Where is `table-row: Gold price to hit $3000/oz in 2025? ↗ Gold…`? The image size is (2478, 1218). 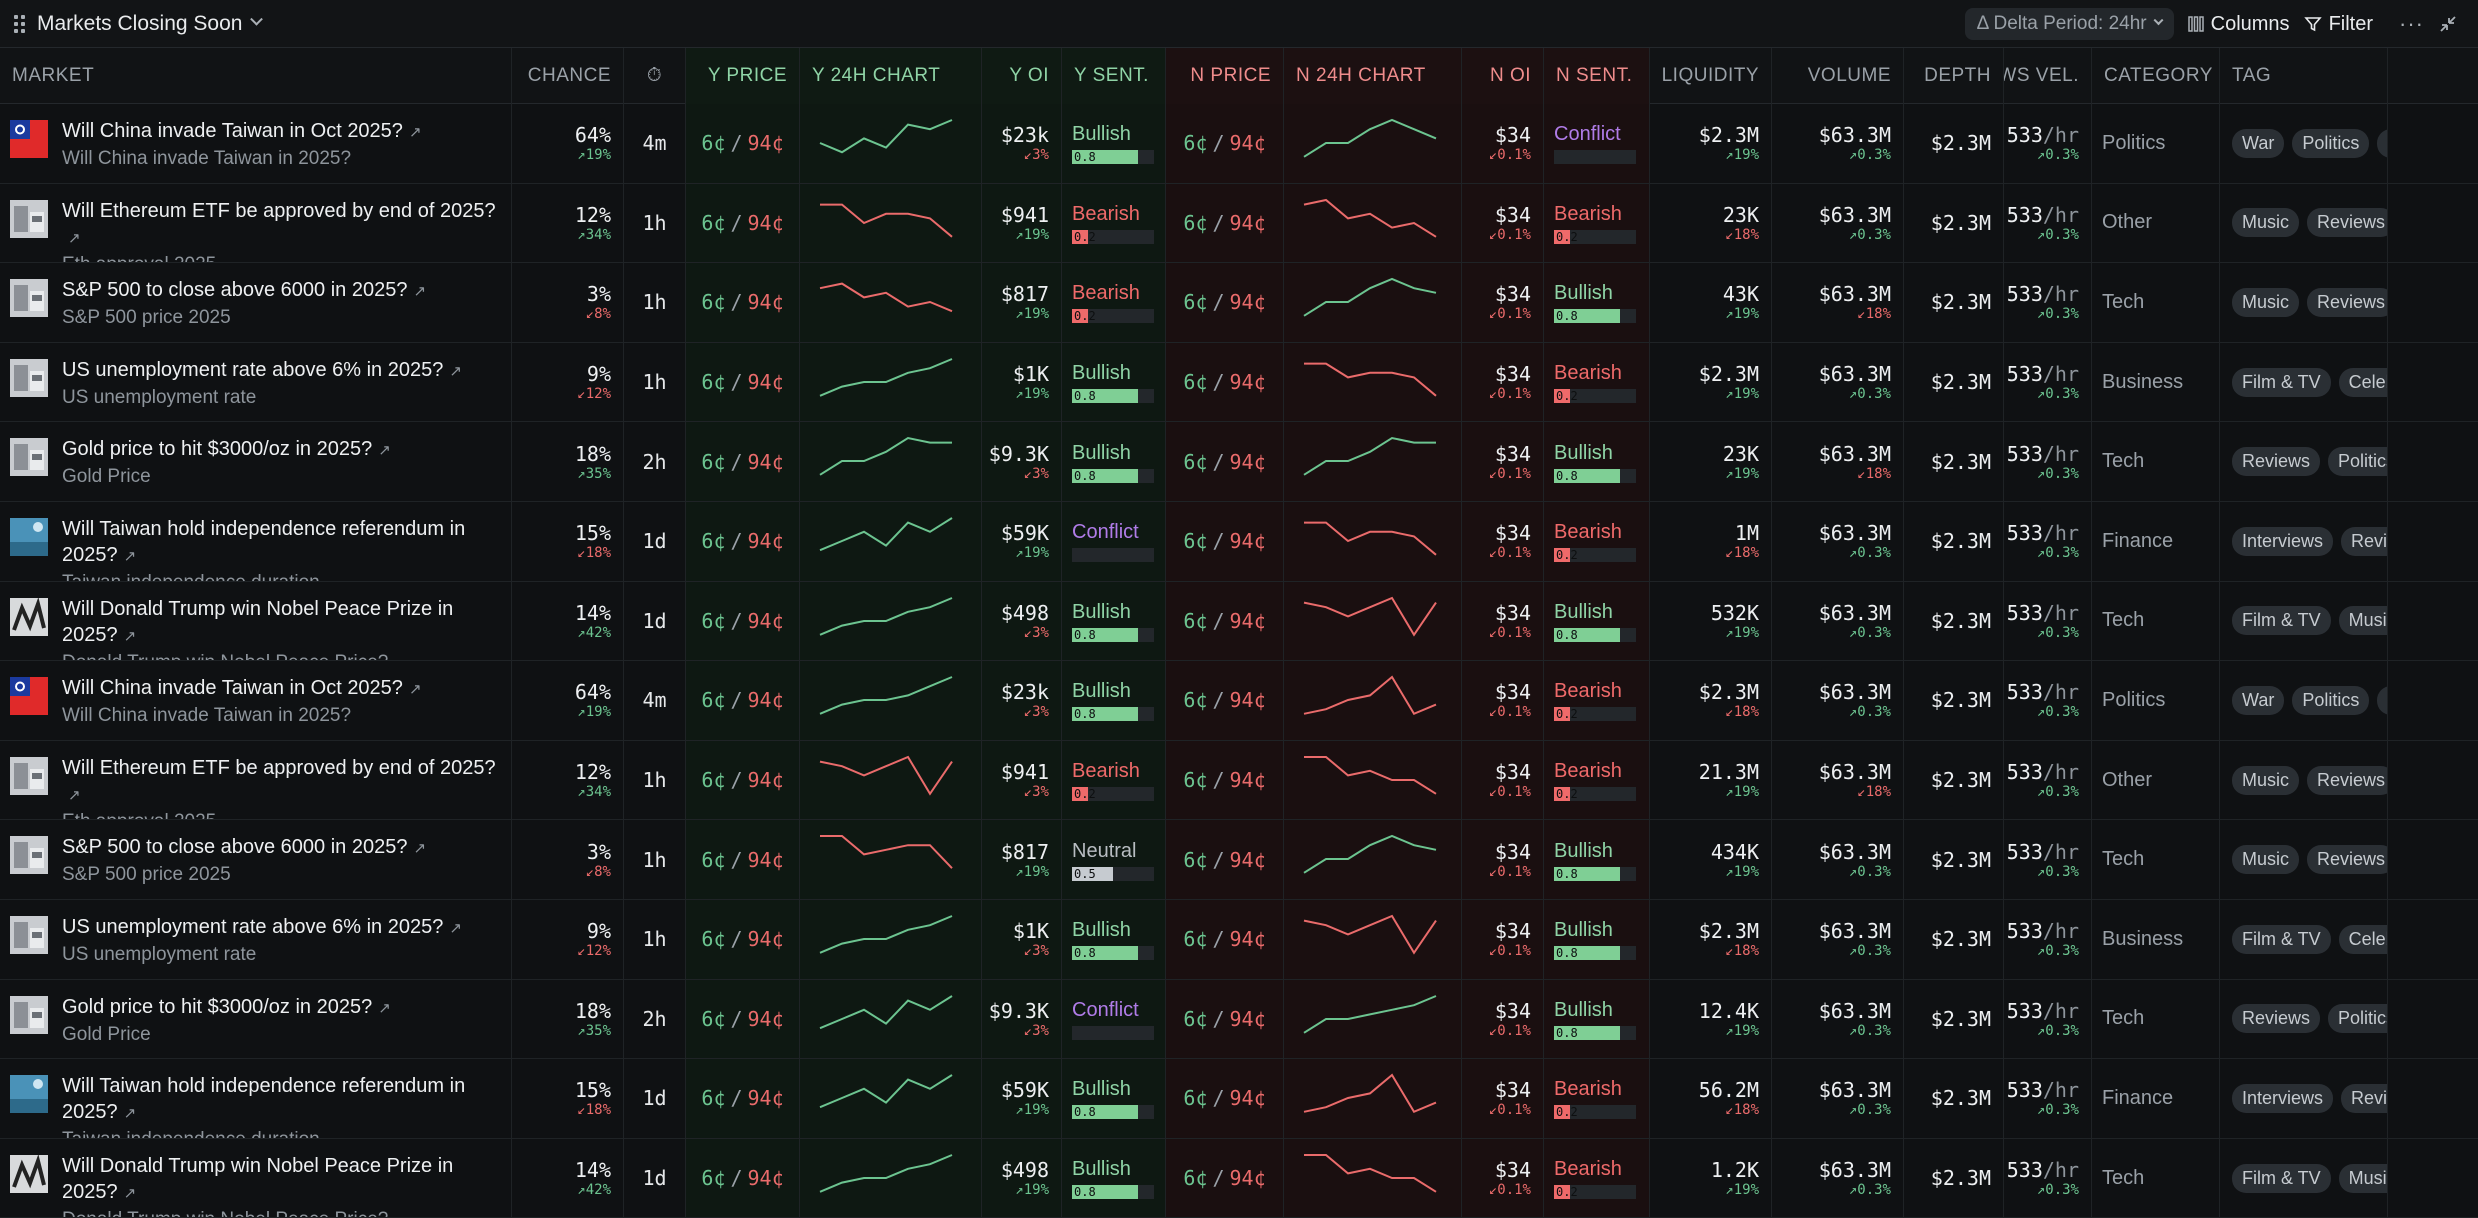 table-row: Gold price to hit $3000/oz in 2025? ↗ Gold… is located at coordinates (1239, 462).